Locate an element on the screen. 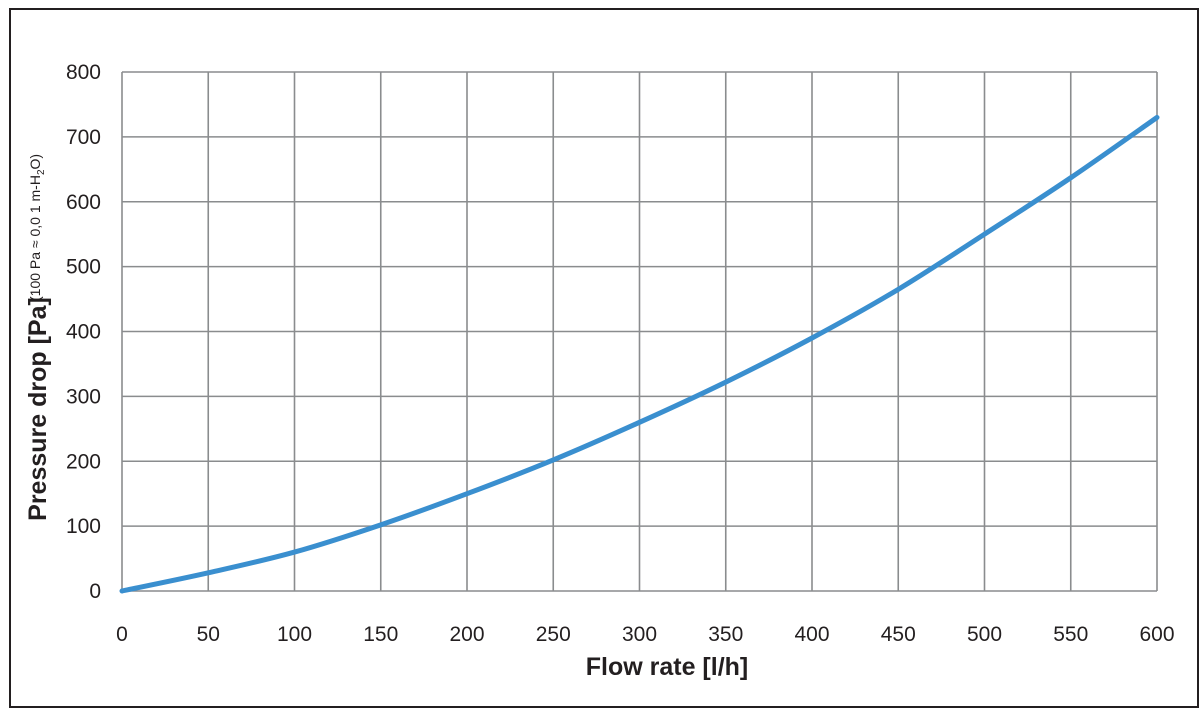 The image size is (1202, 708). y-tick-label: 400 is located at coordinates (83, 332).